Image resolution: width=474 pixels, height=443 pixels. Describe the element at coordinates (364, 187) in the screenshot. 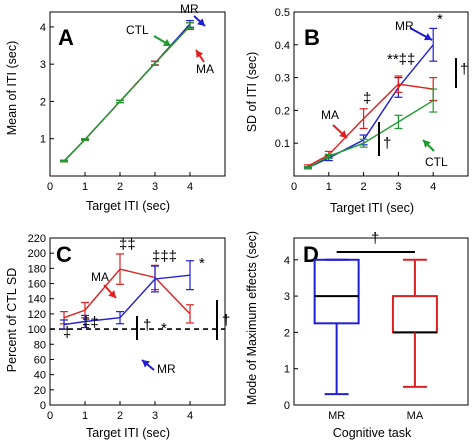

I see `panel-b-xtick-label: 2` at that location.